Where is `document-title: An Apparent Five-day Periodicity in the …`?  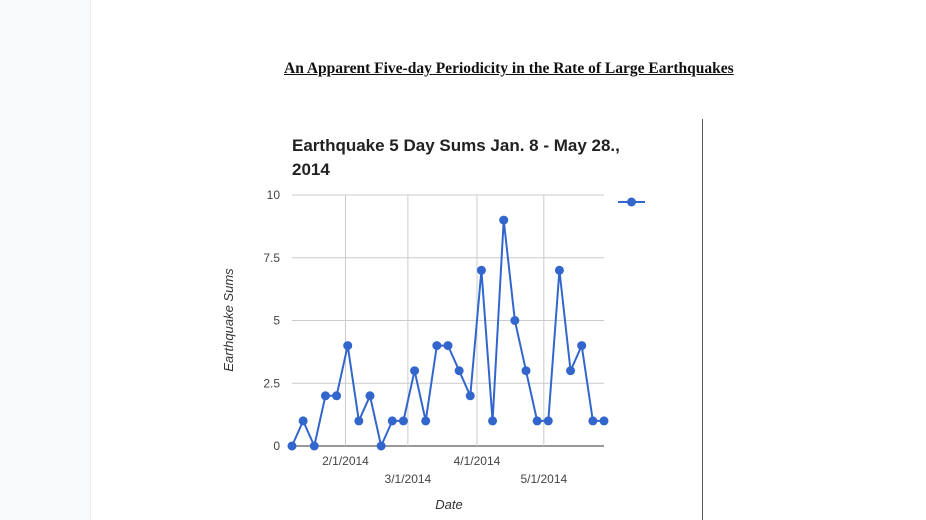
document-title: An Apparent Five-day Periodicity in the … is located at coordinates (509, 68).